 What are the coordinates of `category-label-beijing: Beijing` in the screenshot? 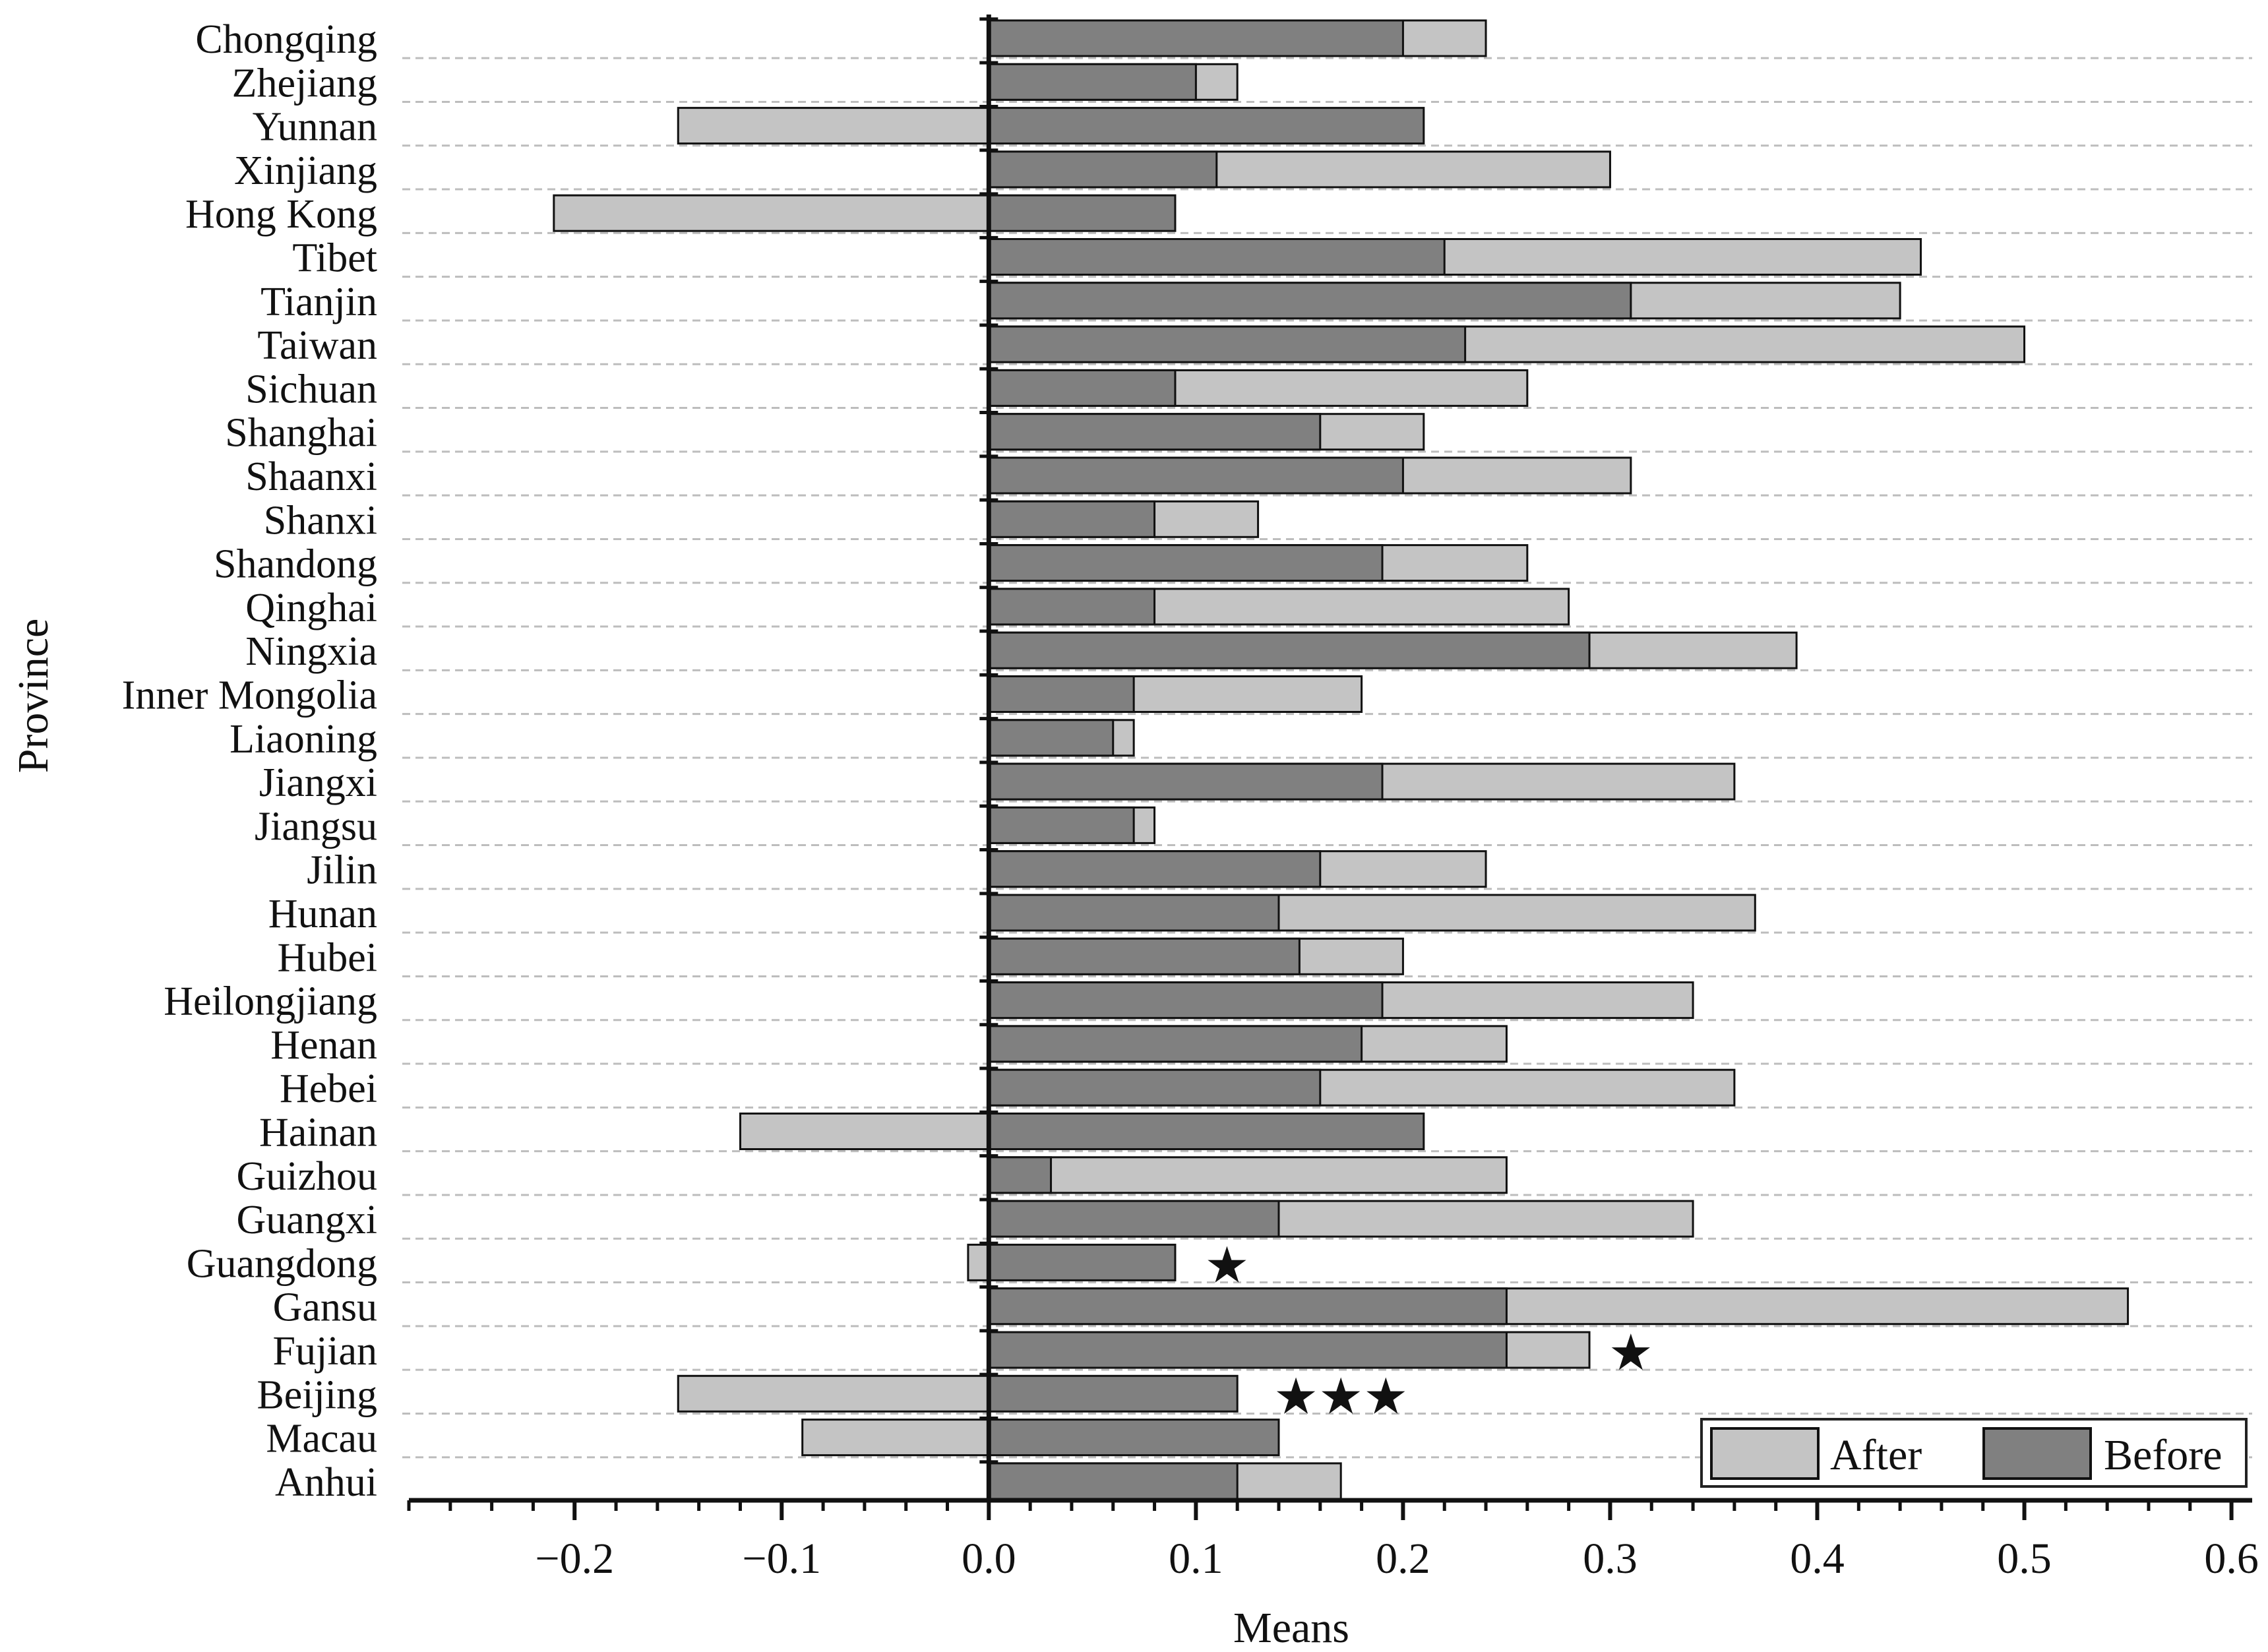 It's located at (317, 1394).